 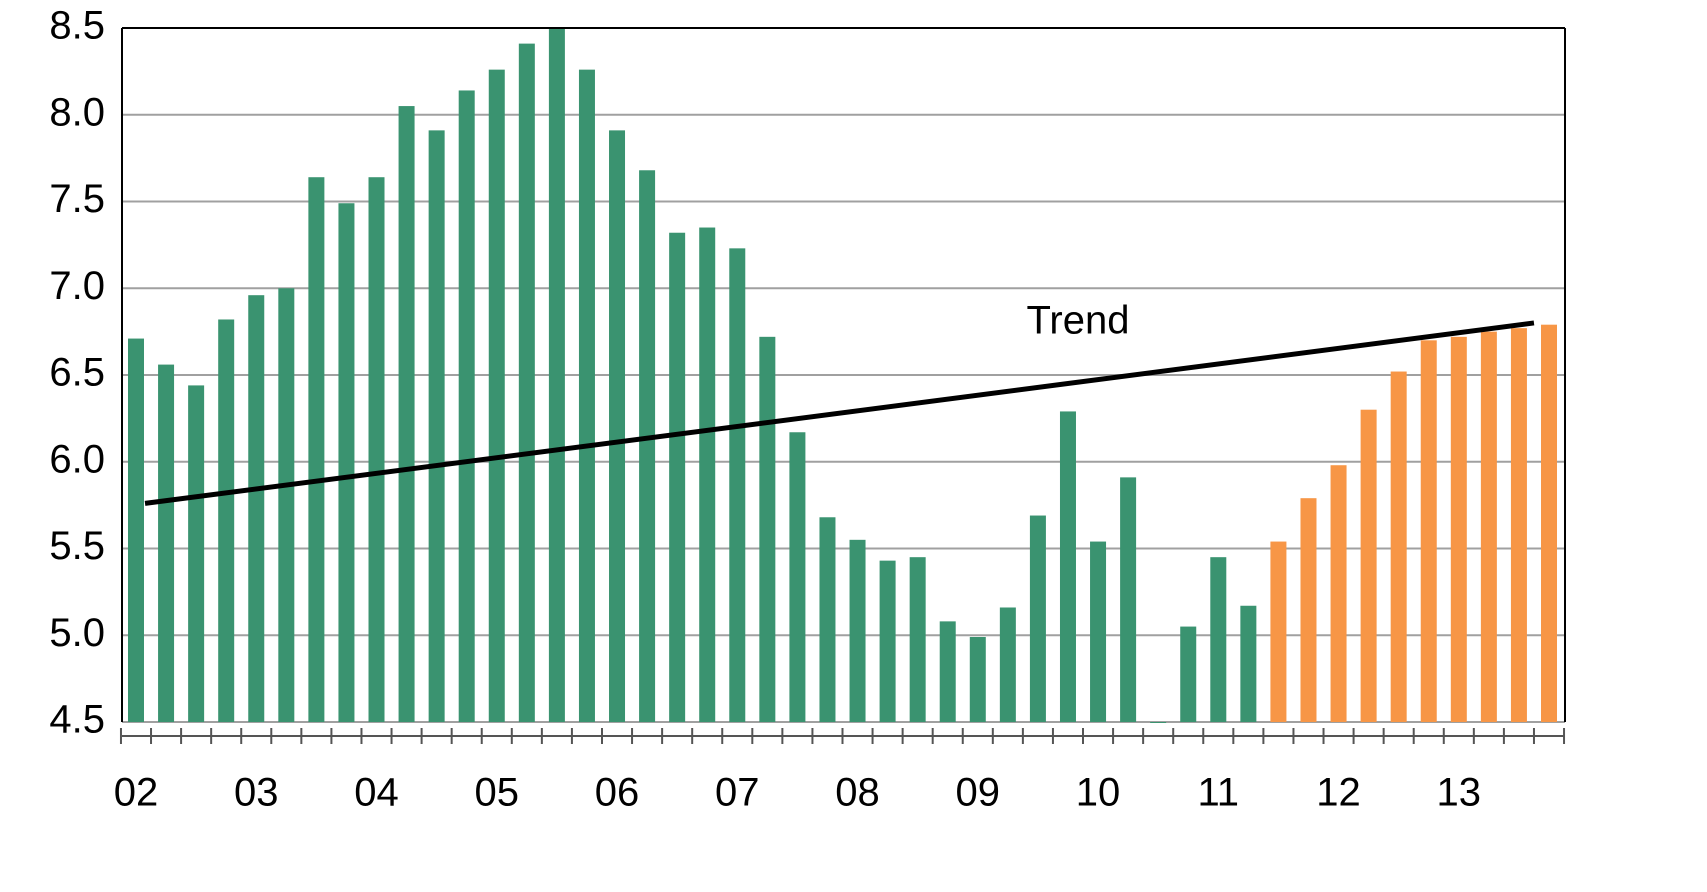 I want to click on y-tick-label: 6.5, so click(x=77, y=373).